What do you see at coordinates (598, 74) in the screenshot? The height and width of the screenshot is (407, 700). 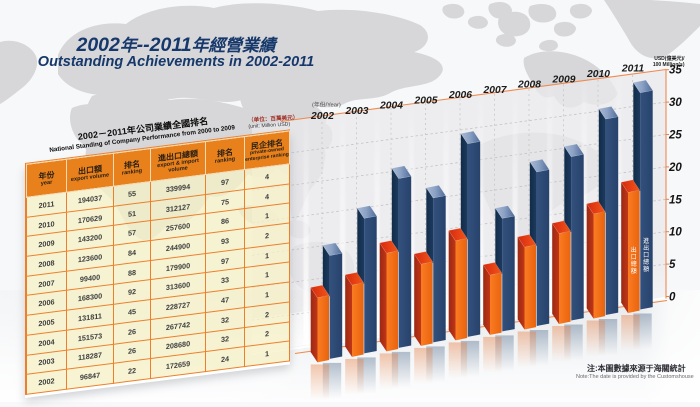 I see `svg-text: 2010` at bounding box center [598, 74].